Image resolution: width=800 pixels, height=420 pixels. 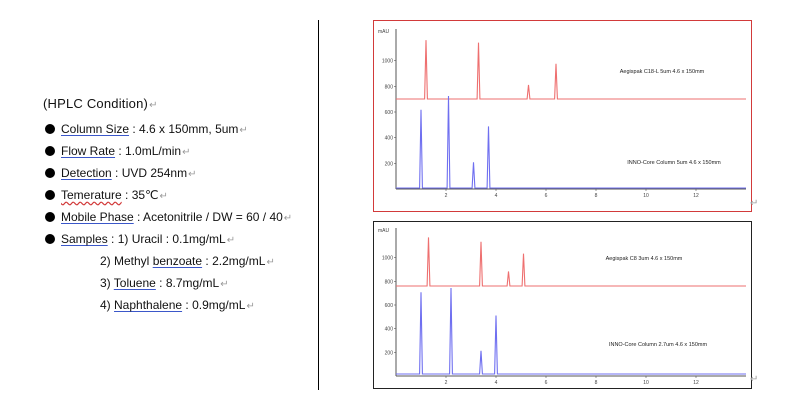 What do you see at coordinates (91, 195) in the screenshot?
I see `condition-key: Temerature` at bounding box center [91, 195].